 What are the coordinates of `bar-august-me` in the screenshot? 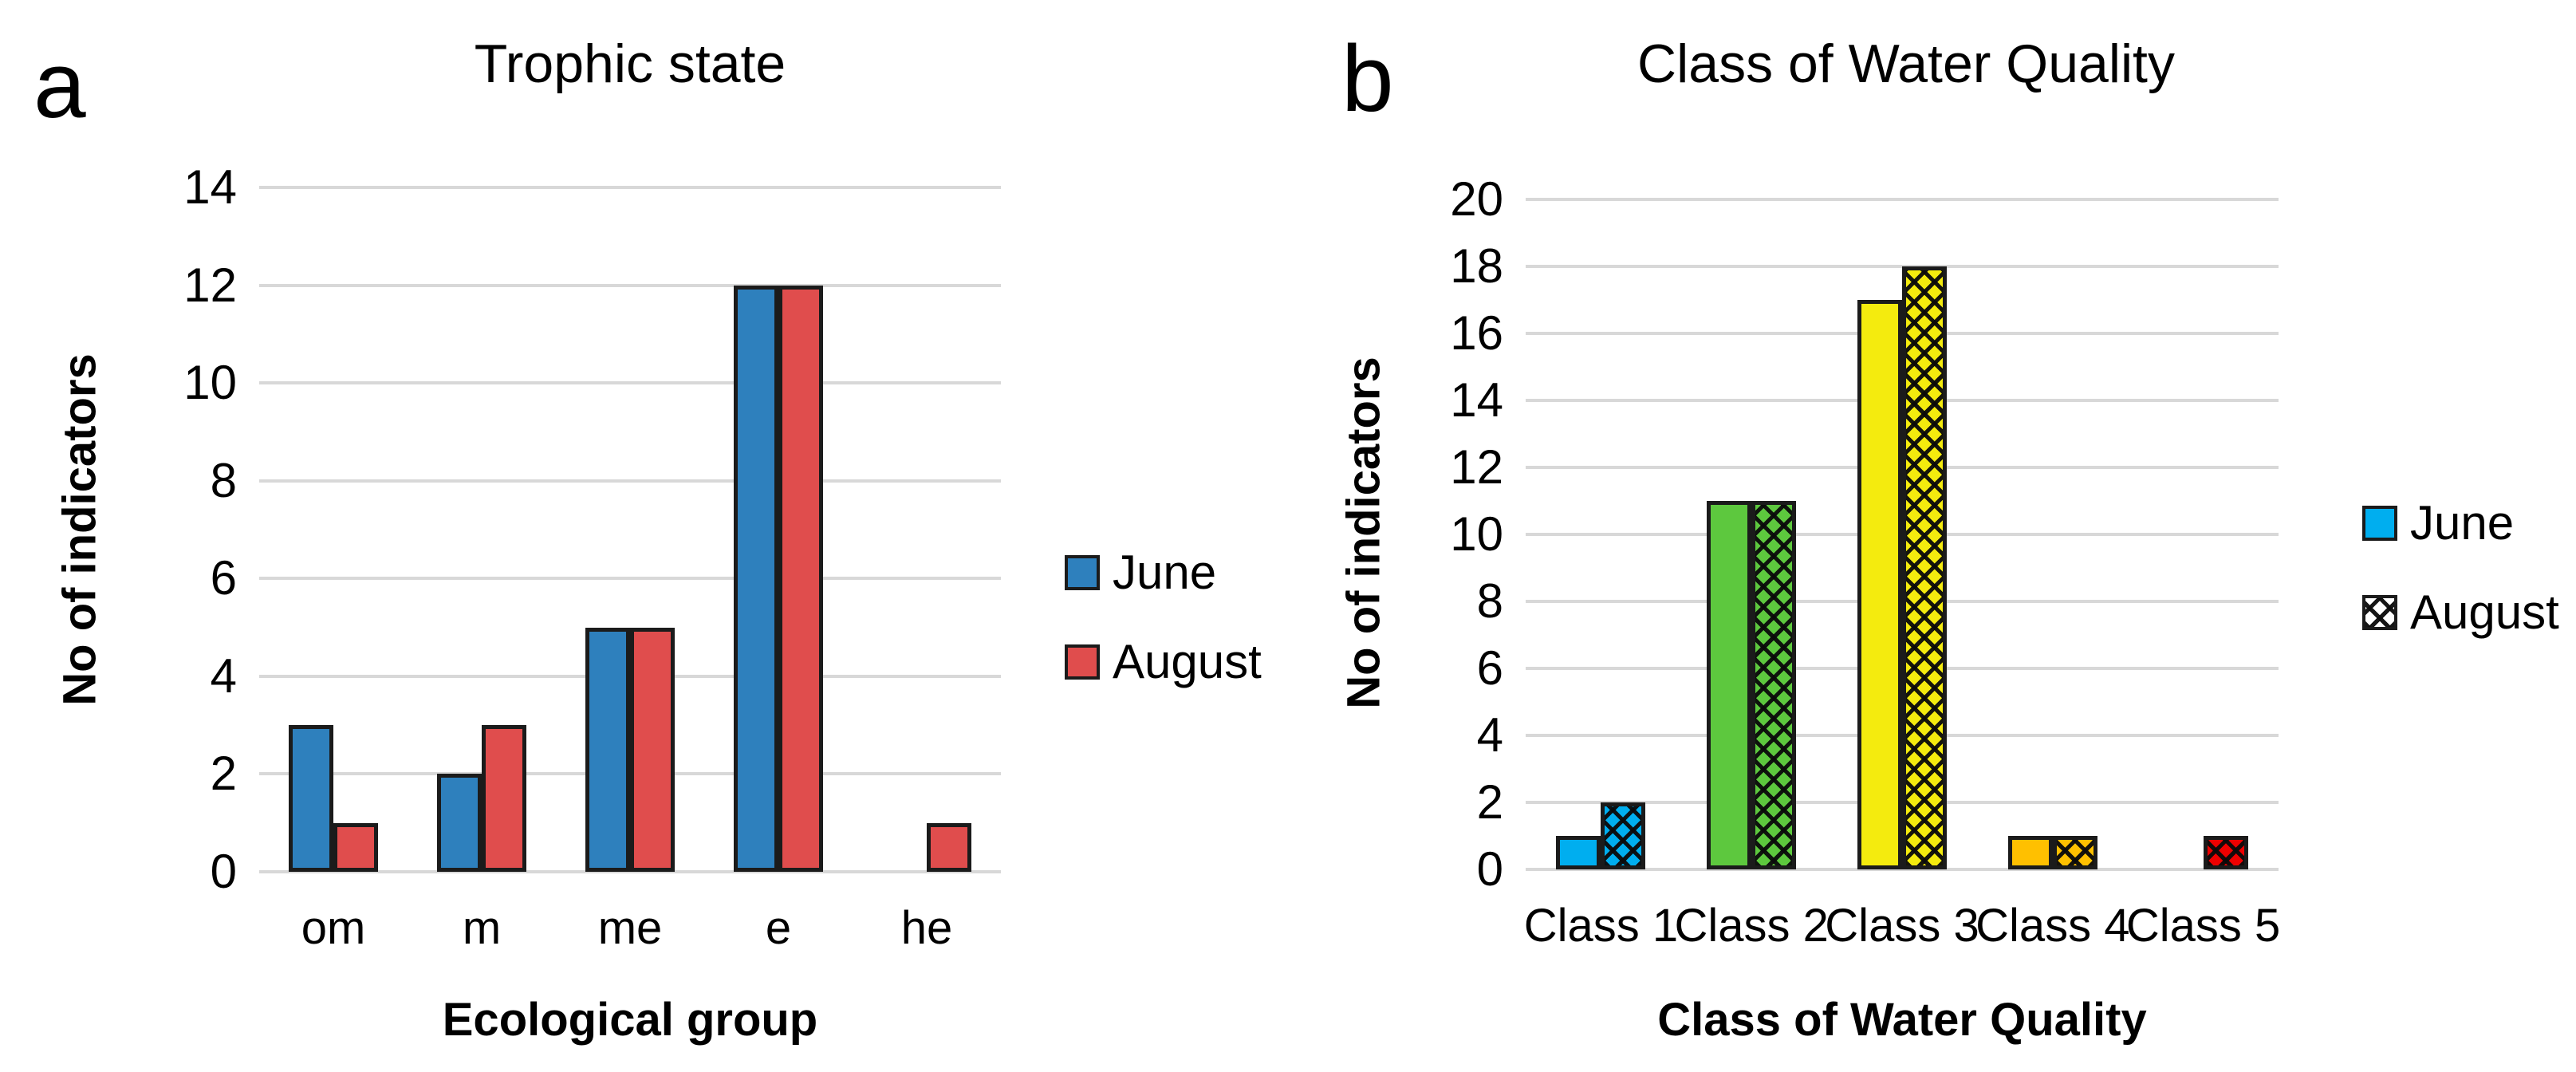 It's located at (652, 750).